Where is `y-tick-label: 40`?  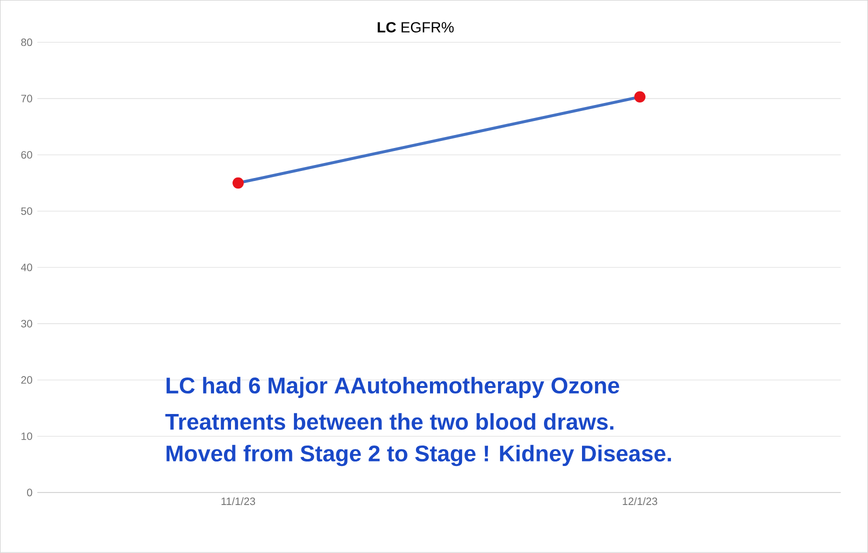
y-tick-label: 40 is located at coordinates (26, 268).